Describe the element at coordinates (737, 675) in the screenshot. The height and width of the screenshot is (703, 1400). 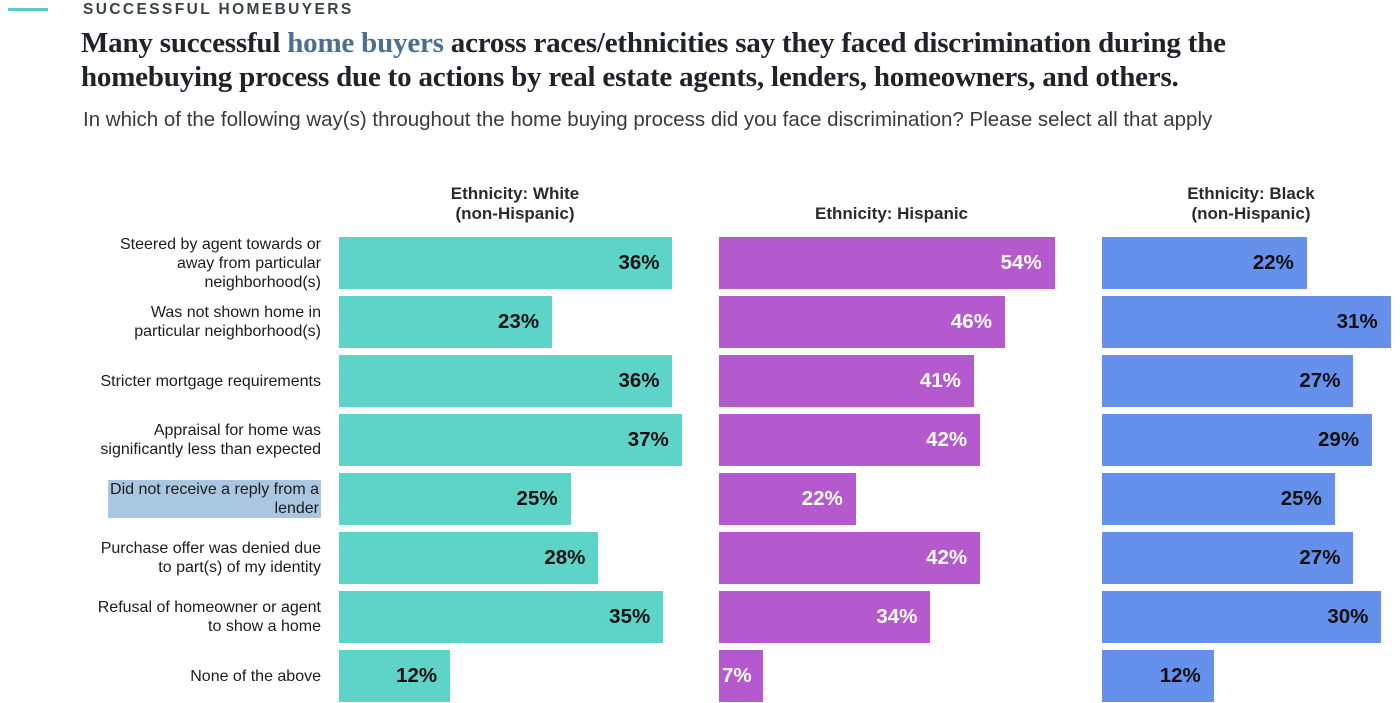
I see `bar-value-label: 7%` at that location.